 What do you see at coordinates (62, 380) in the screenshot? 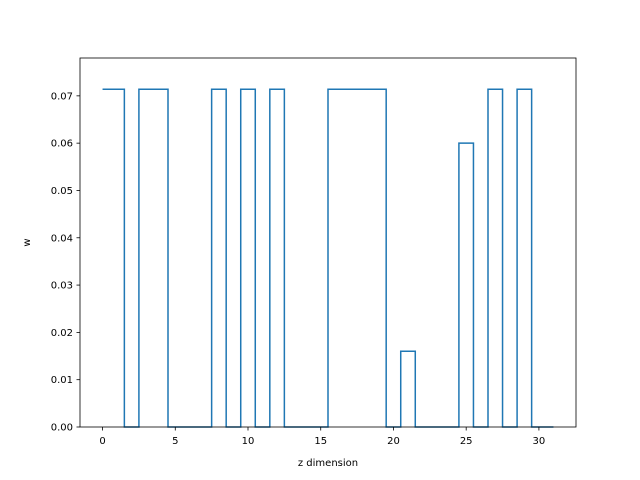
I see `y-tick-label: 0.01` at bounding box center [62, 380].